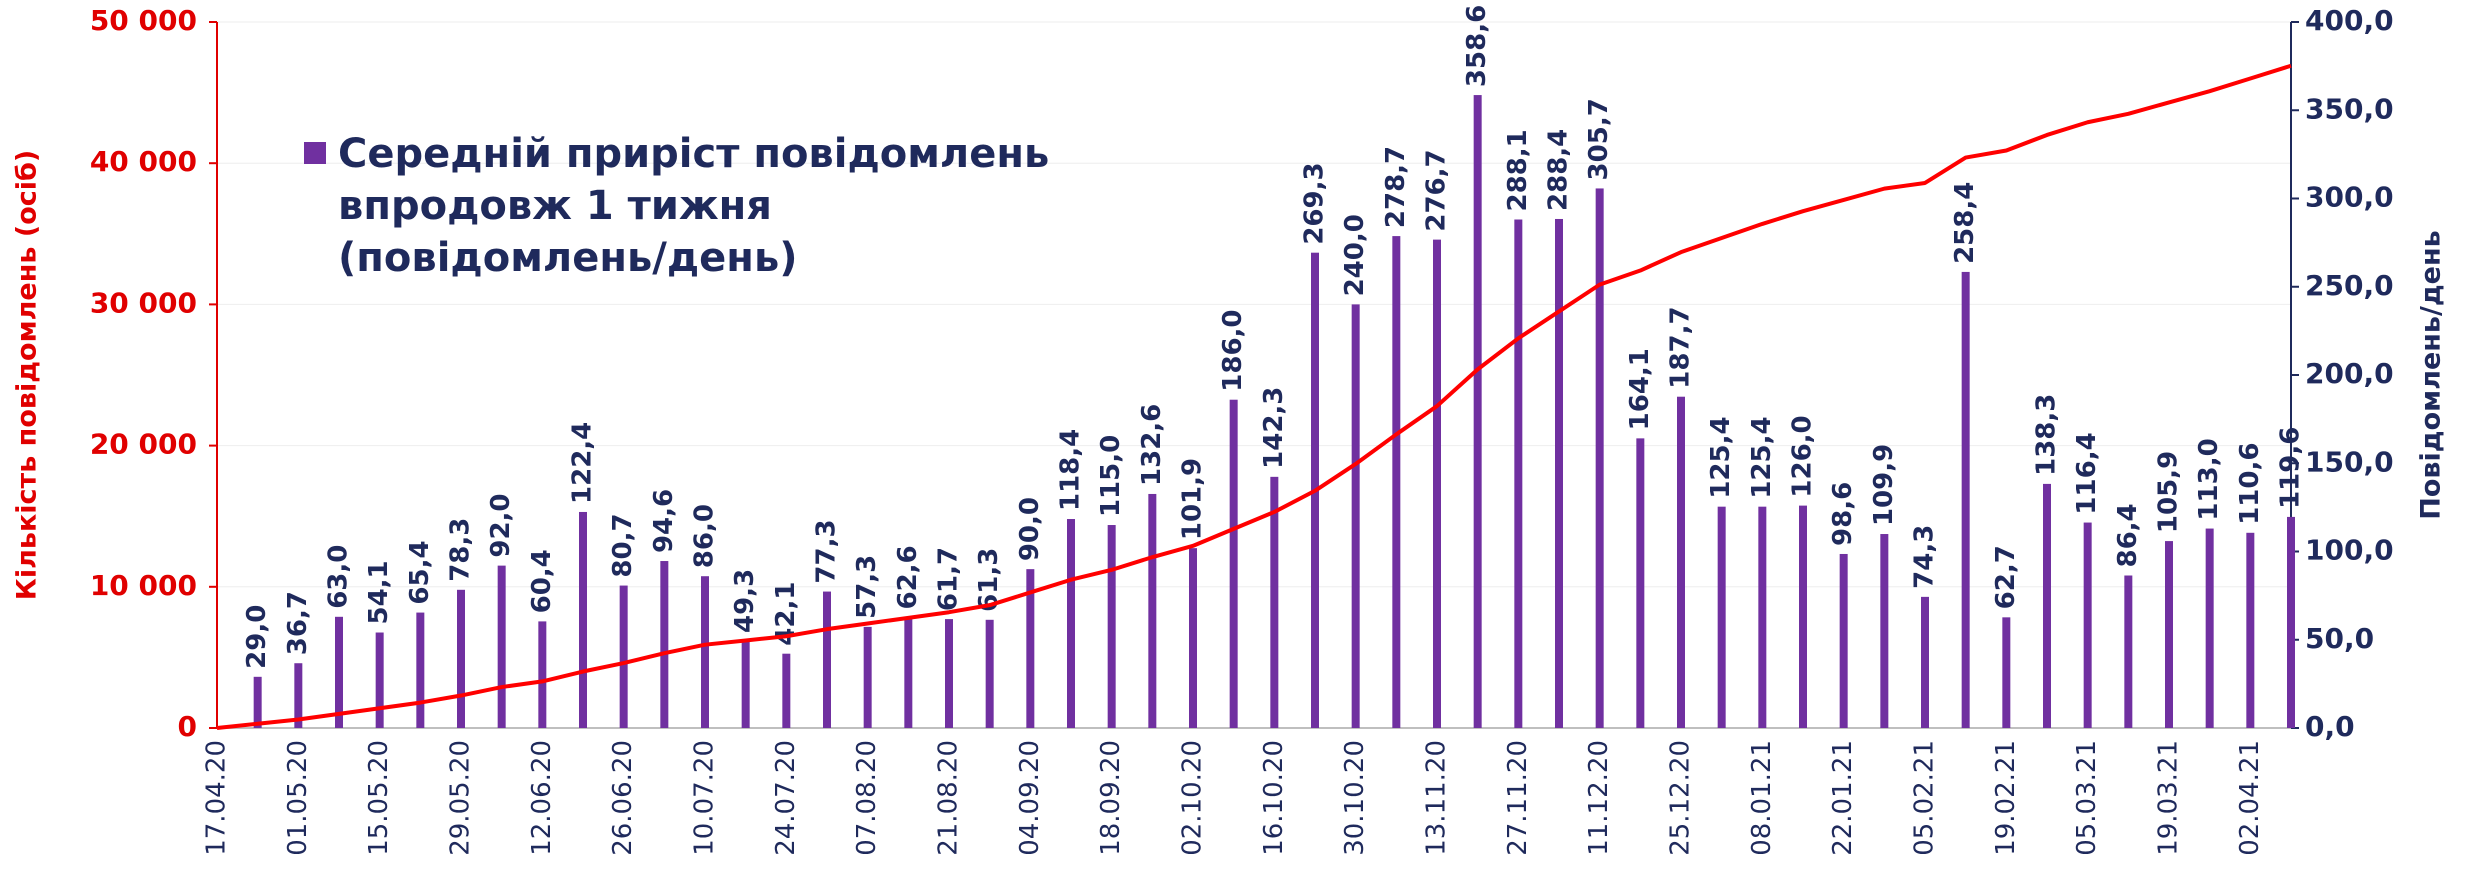  What do you see at coordinates (1925, 557) in the screenshot?
I see `value-label: 74,3` at bounding box center [1925, 557].